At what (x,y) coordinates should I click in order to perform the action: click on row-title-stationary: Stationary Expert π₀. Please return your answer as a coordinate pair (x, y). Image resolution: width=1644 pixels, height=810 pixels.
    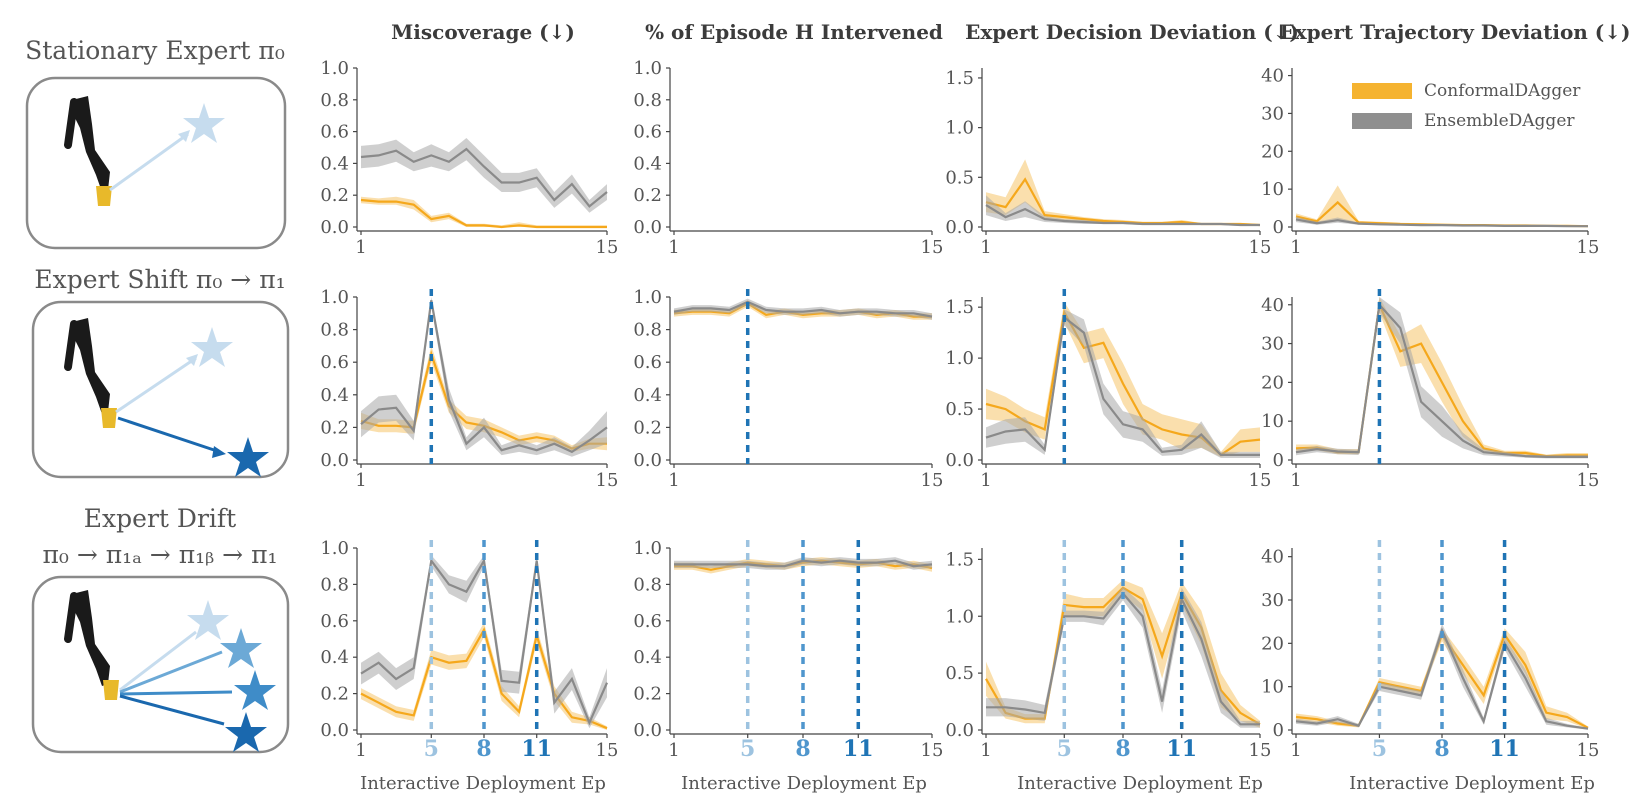
    Looking at the image, I should click on (155, 50).